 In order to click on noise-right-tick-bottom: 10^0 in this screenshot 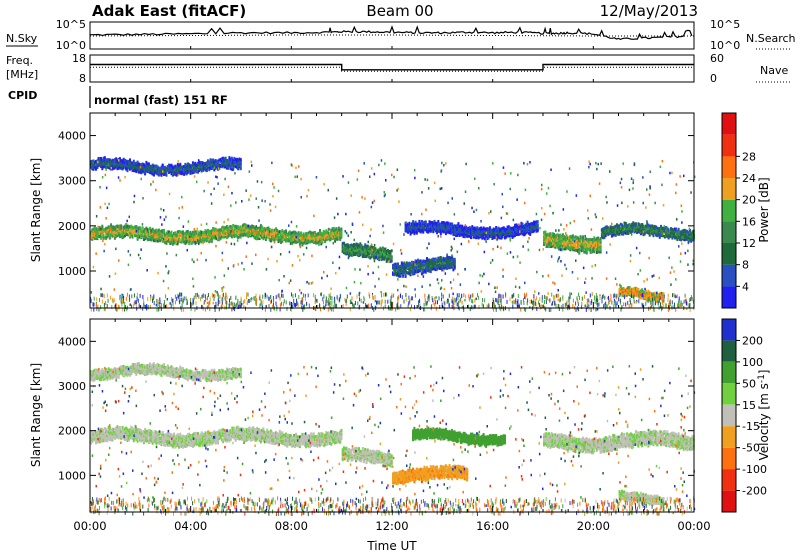, I will do `click(725, 45)`.